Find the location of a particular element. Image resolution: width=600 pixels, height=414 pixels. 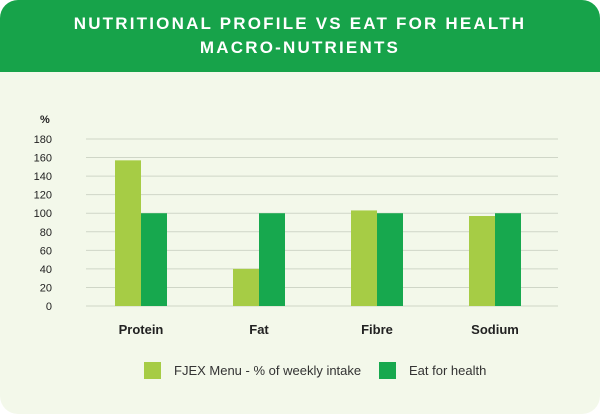

chart-title-line-2: MACRO-NUTRIENTS is located at coordinates (300, 47).